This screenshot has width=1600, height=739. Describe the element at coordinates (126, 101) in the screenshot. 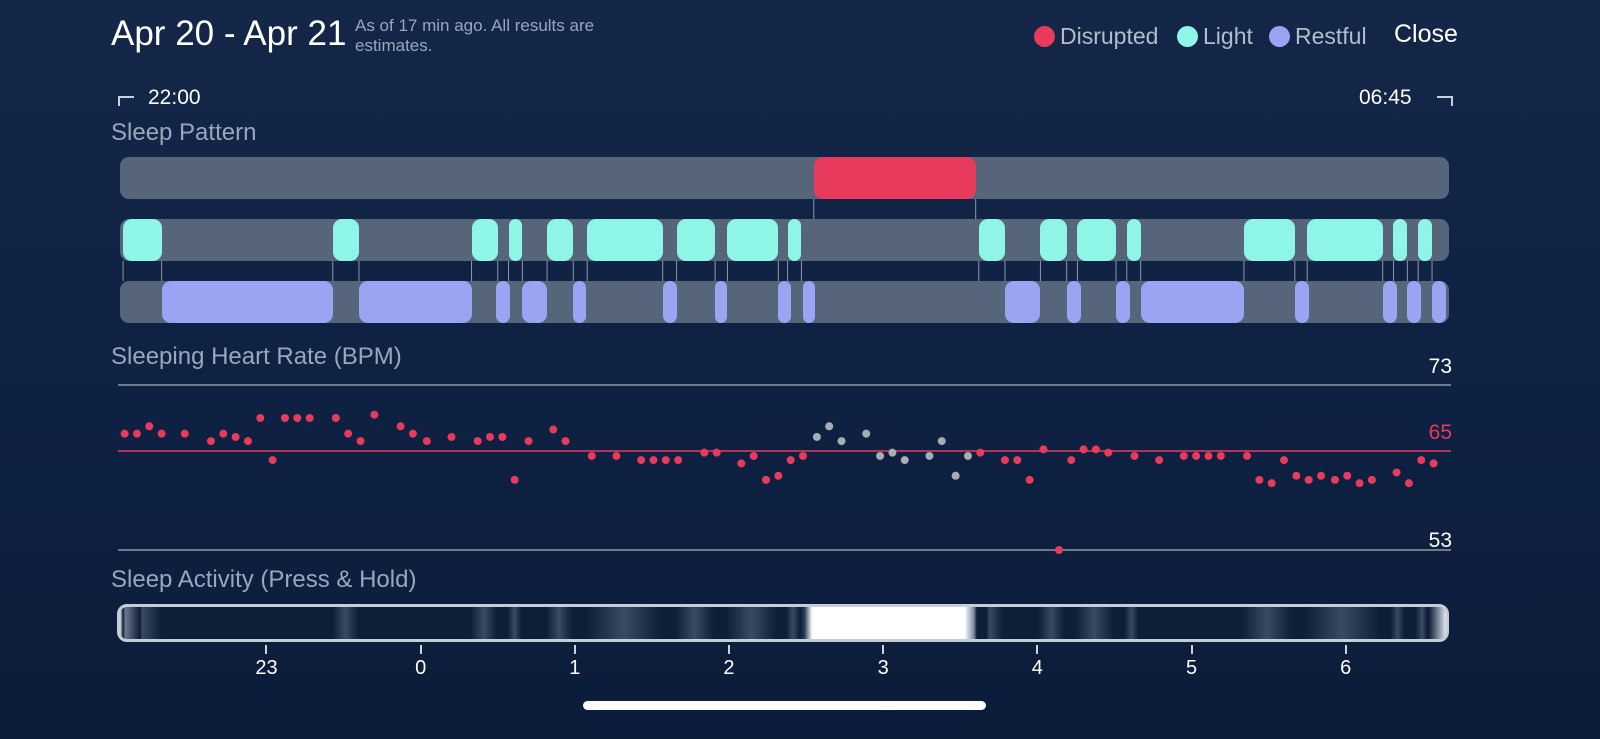

I see `range-start-bracket-icon` at that location.